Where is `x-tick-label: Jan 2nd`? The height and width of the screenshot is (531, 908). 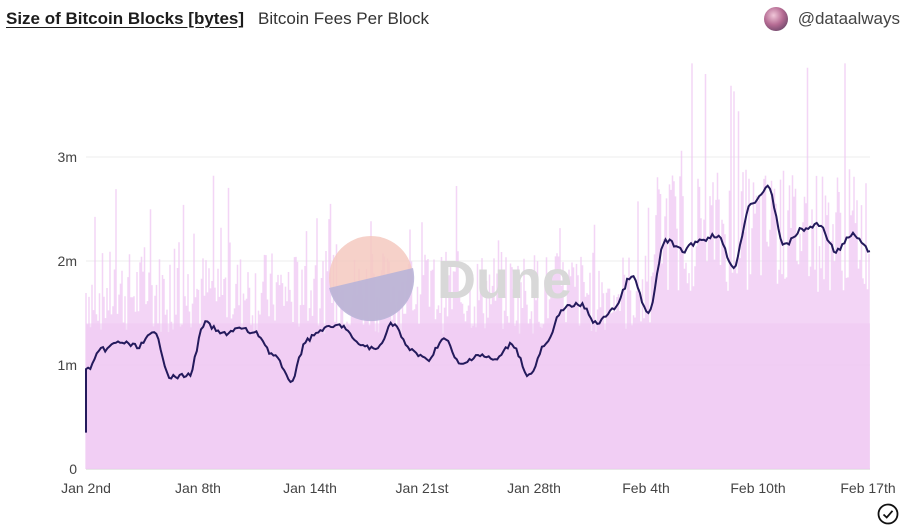 x-tick-label: Jan 2nd is located at coordinates (86, 488).